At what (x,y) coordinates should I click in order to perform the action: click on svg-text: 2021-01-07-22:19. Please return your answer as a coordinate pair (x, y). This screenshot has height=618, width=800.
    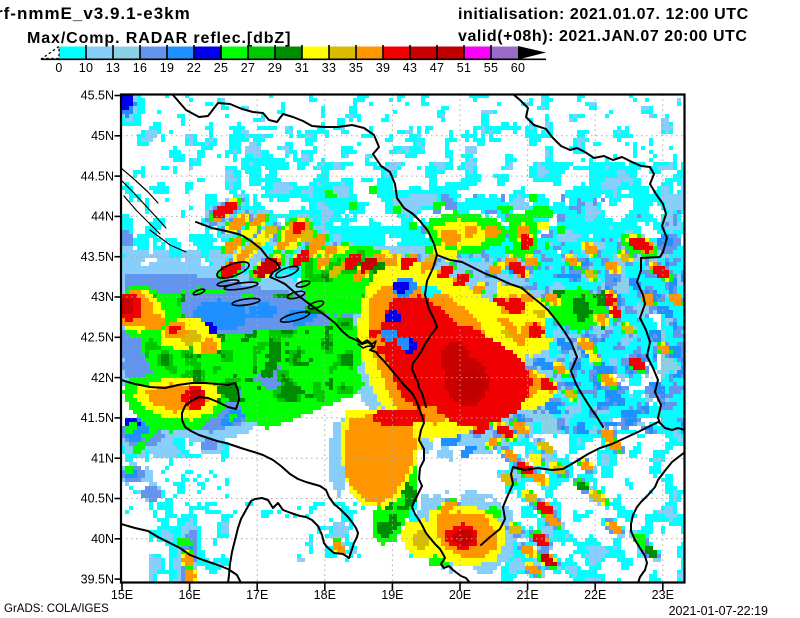
    Looking at the image, I should click on (718, 611).